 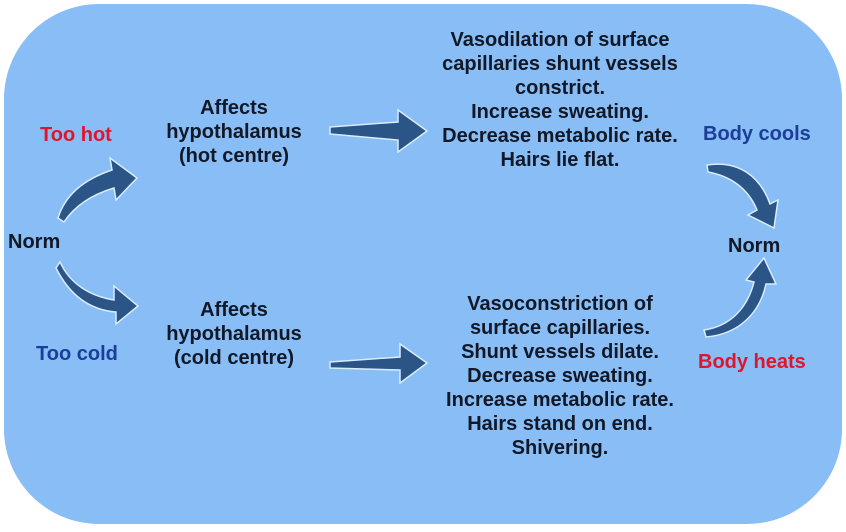 What do you see at coordinates (34, 242) in the screenshot?
I see `norm-label-left: Norm` at bounding box center [34, 242].